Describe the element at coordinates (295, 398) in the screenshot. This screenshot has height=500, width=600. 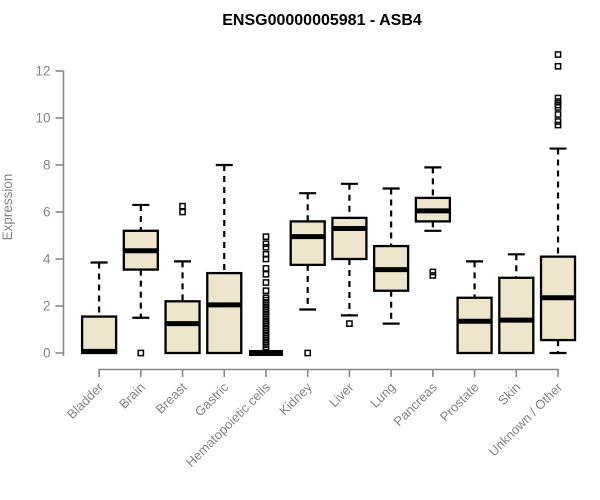
I see `x-category-label-kidney: Kidney` at that location.